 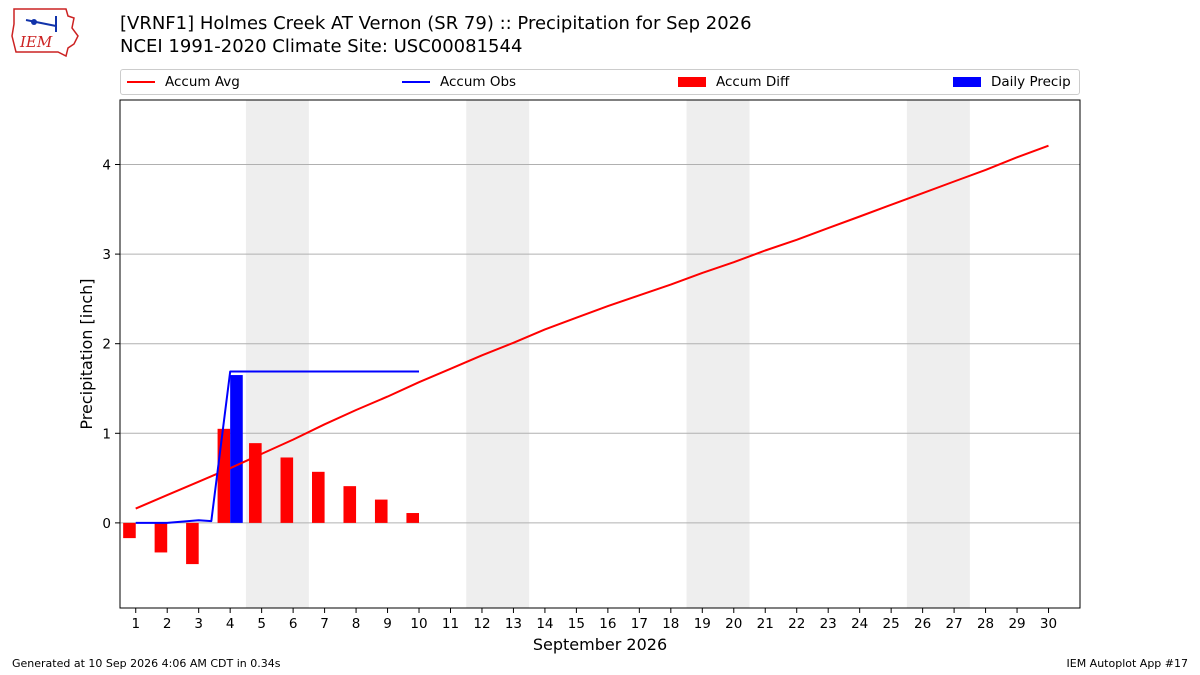 What do you see at coordinates (324, 624) in the screenshot?
I see `x-tick-label-7: 7` at bounding box center [324, 624].